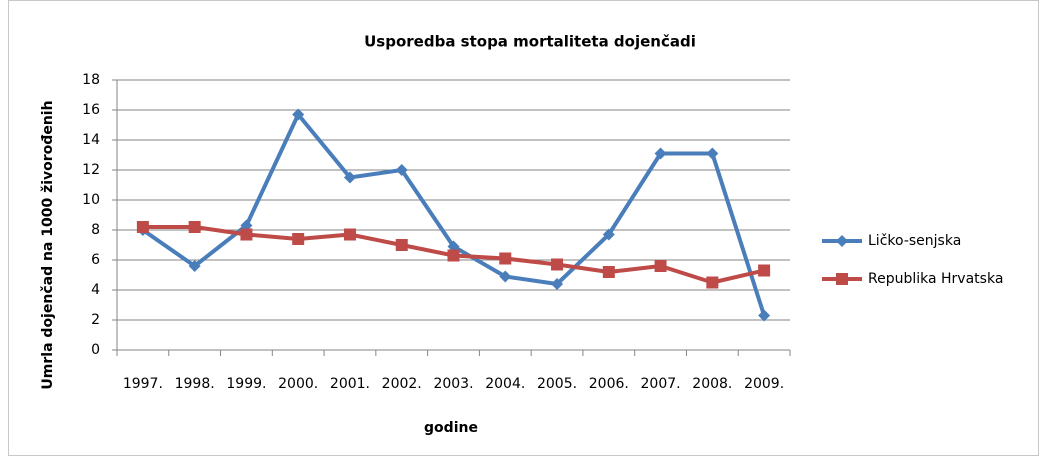 The height and width of the screenshot is (457, 1041). Describe the element at coordinates (91, 200) in the screenshot. I see `y-tick-label: 10` at that location.